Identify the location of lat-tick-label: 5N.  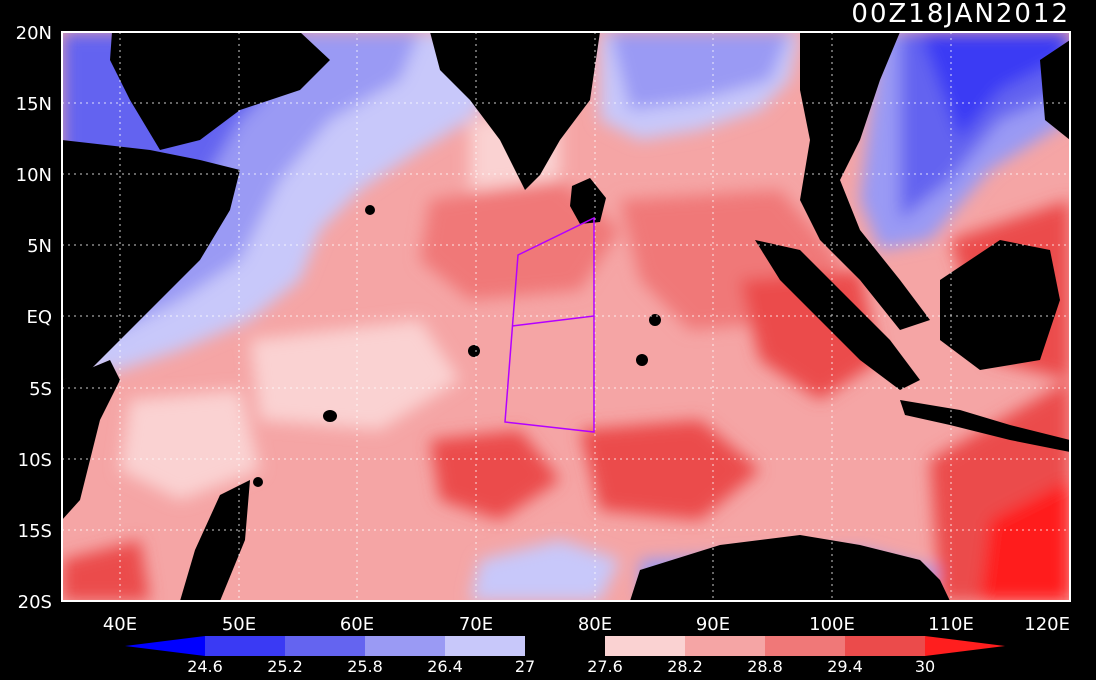
(39, 246).